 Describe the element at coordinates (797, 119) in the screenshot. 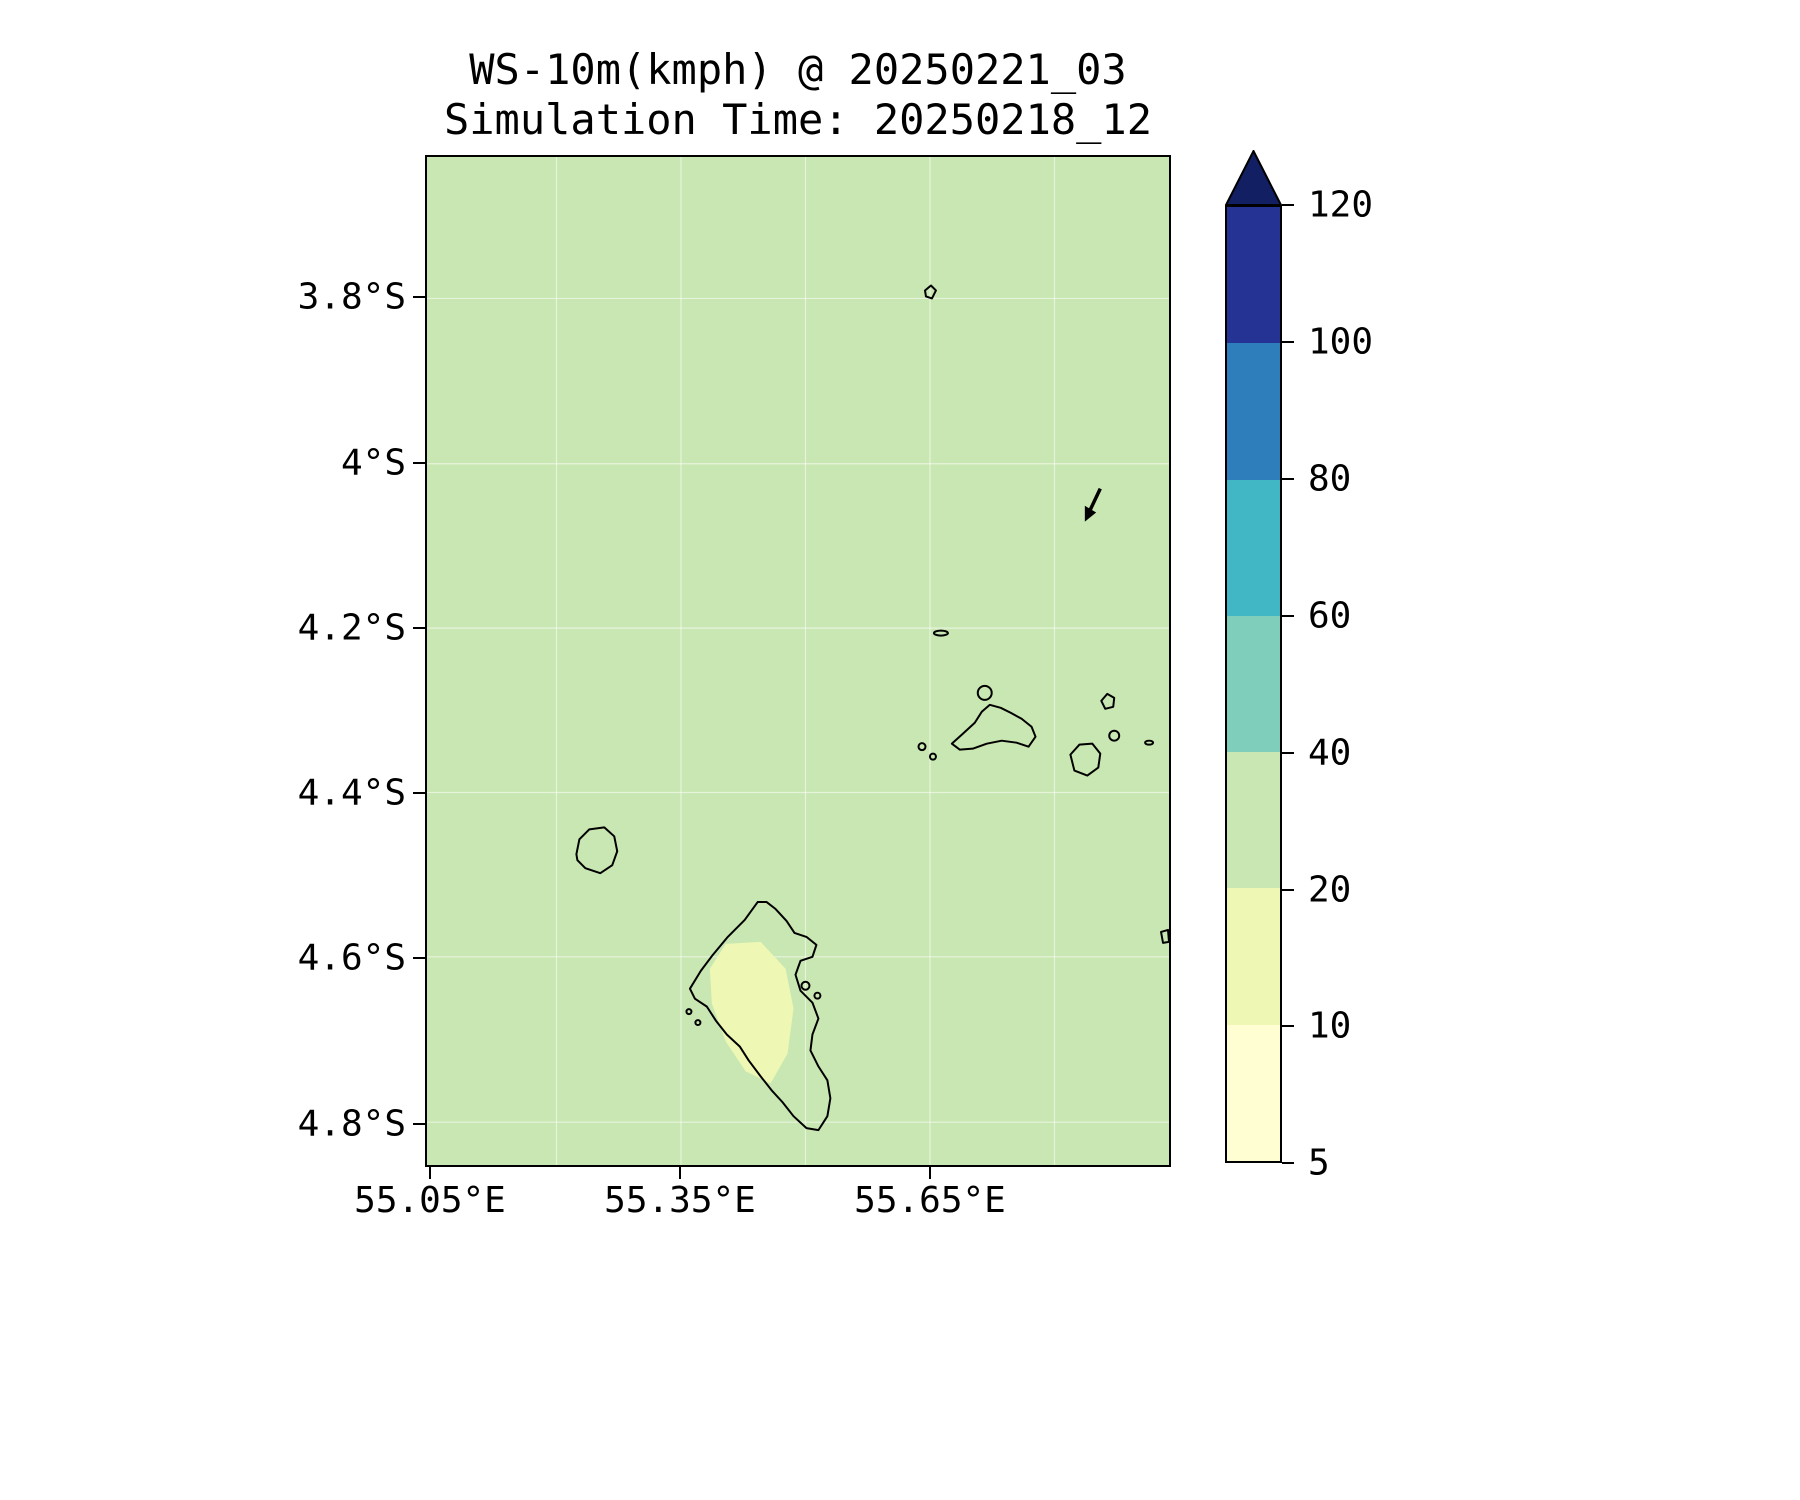

I see `plot-subtitle: Simulation Time: 20250218_12` at that location.